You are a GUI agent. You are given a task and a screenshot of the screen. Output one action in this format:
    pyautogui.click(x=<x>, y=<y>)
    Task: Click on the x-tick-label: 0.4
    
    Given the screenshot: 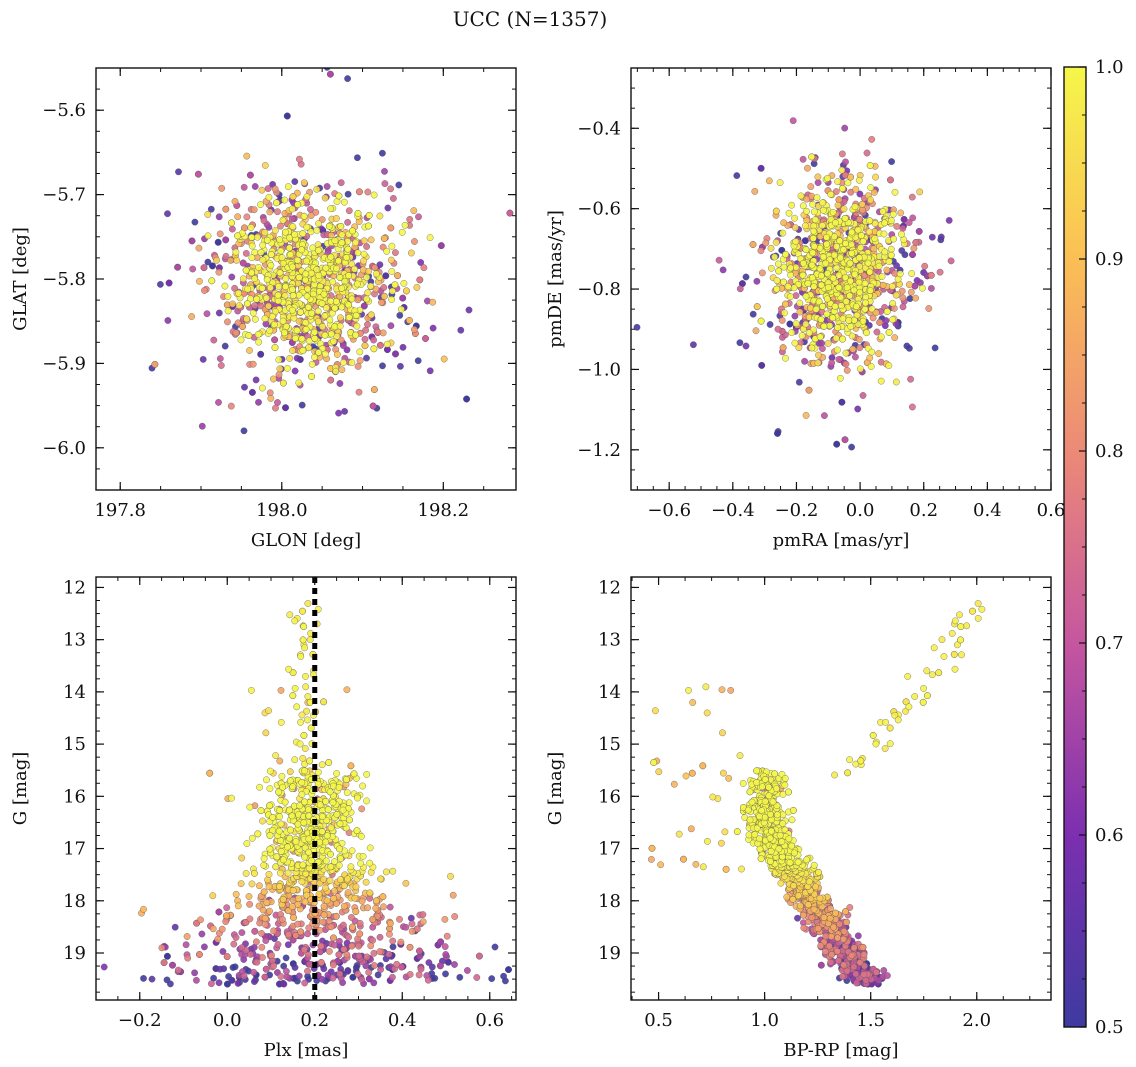 What is the action you would take?
    pyautogui.click(x=402, y=1020)
    